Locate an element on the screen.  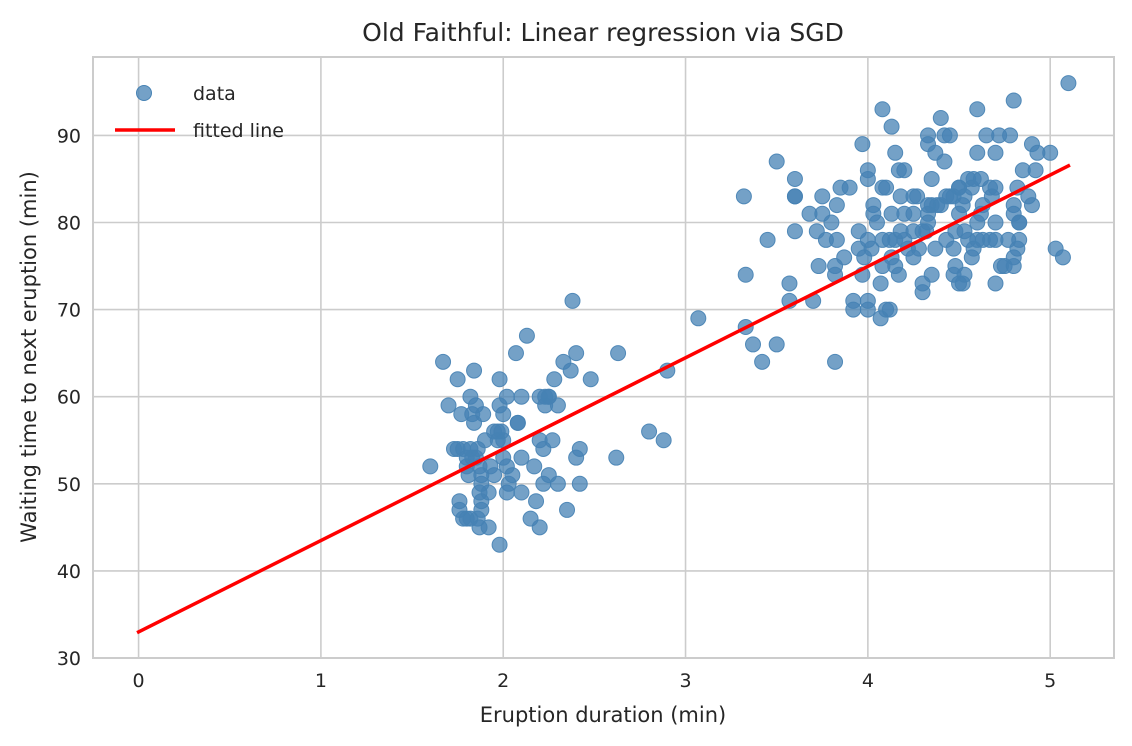
y-tick-label: 80 is located at coordinates (69, 223).